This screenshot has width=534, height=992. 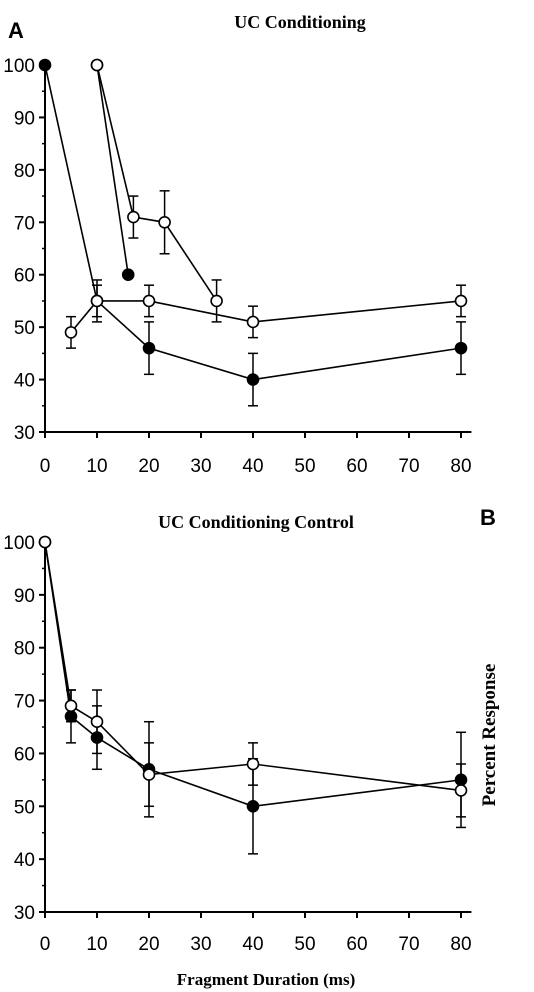 I want to click on chart-top-overlay-filled-line, so click(x=112, y=169).